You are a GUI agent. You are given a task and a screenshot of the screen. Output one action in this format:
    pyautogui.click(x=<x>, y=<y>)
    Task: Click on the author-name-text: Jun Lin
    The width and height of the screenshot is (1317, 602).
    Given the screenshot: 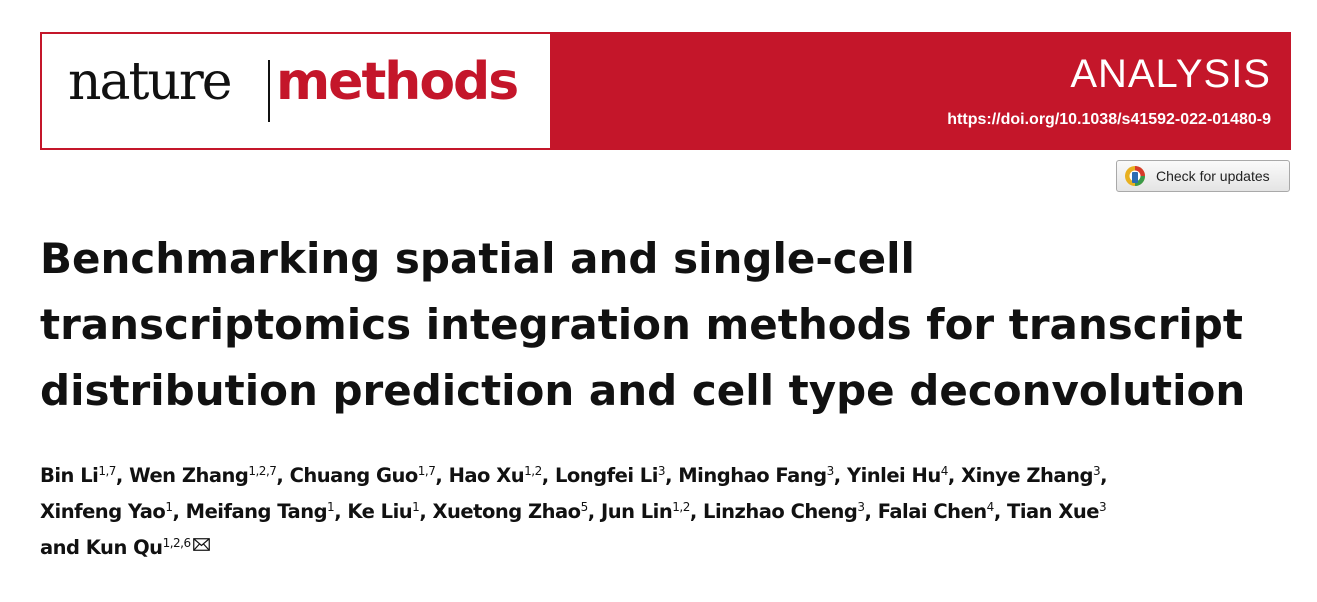 What is the action you would take?
    pyautogui.click(x=636, y=511)
    